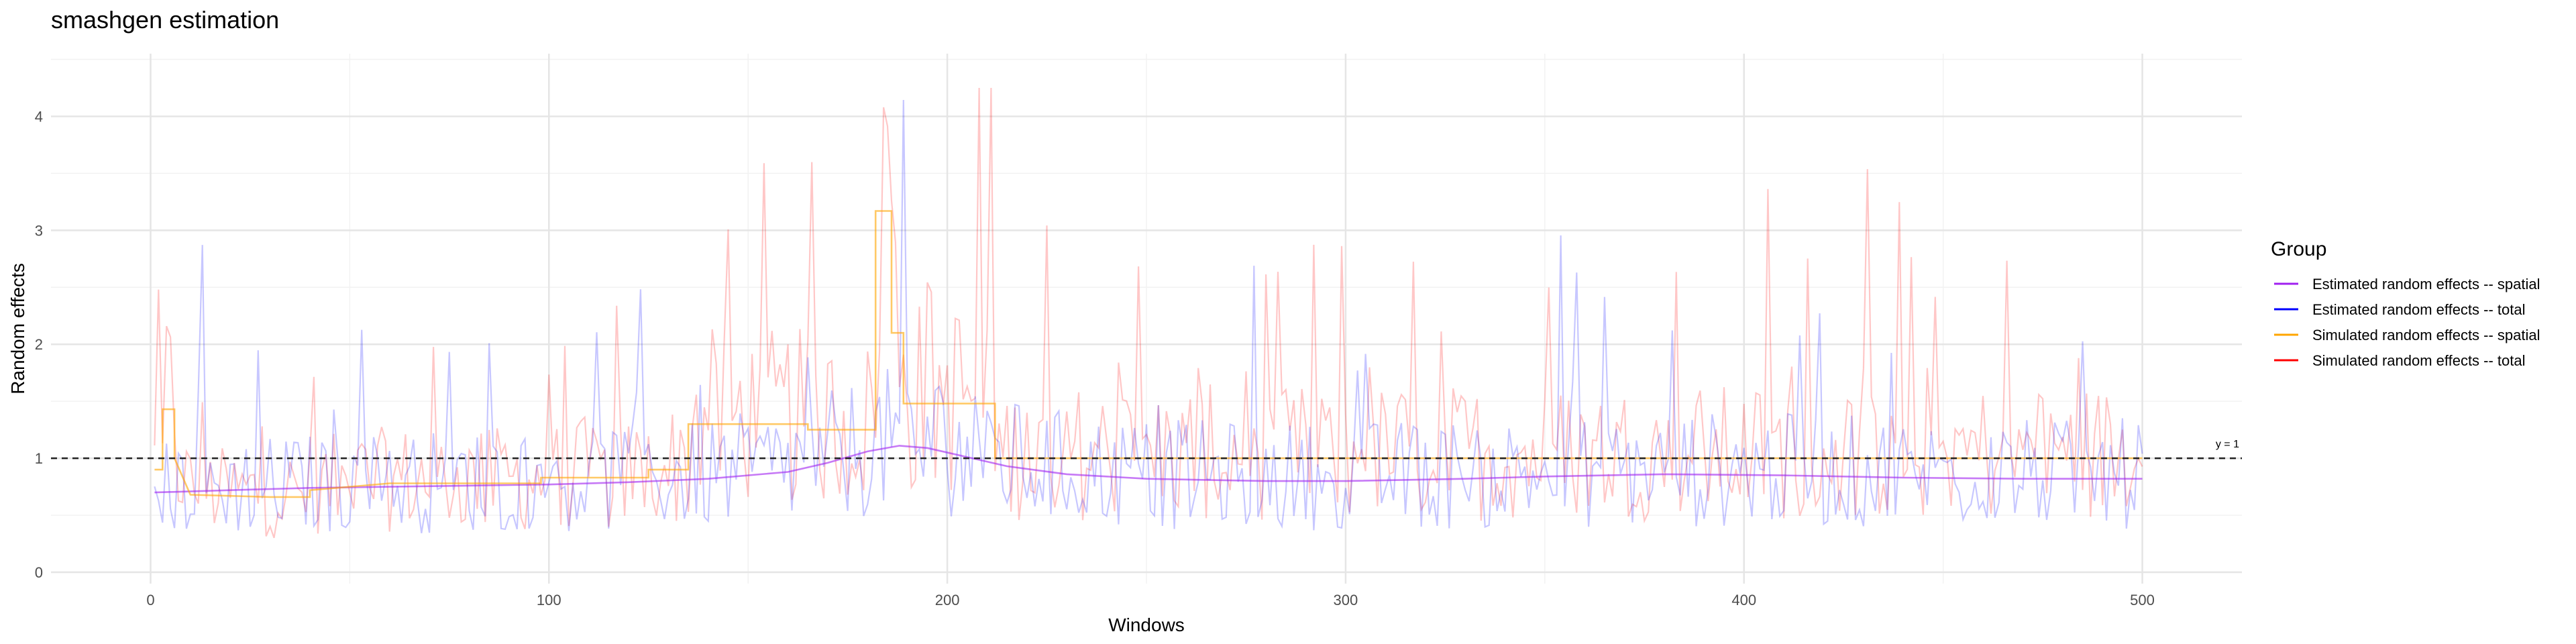  I want to click on y-tick-label: 0, so click(39, 572).